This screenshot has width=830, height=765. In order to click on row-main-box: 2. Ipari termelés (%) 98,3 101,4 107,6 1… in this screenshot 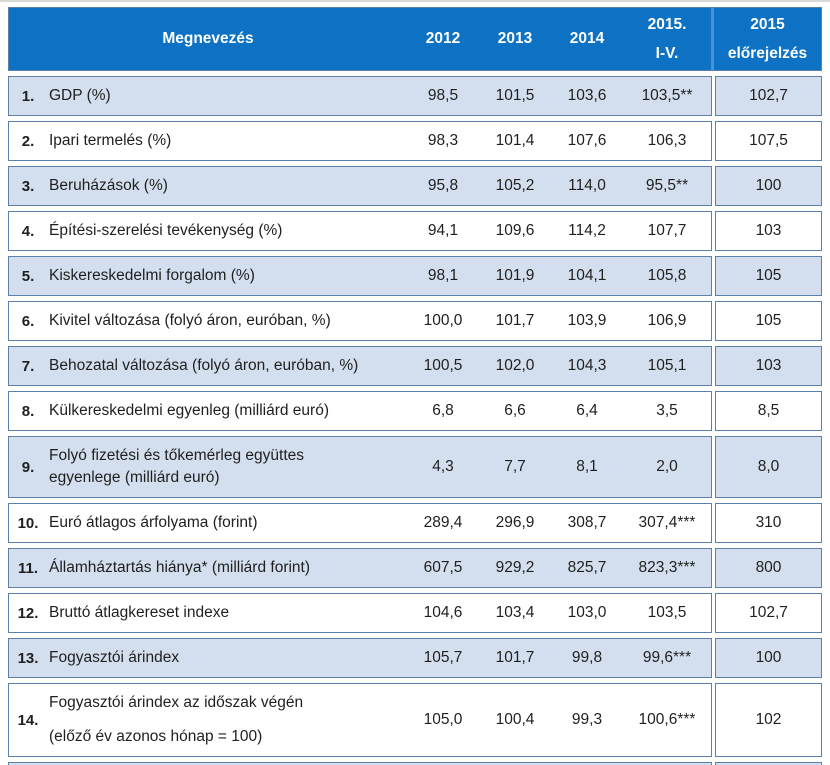, I will do `click(360, 141)`.